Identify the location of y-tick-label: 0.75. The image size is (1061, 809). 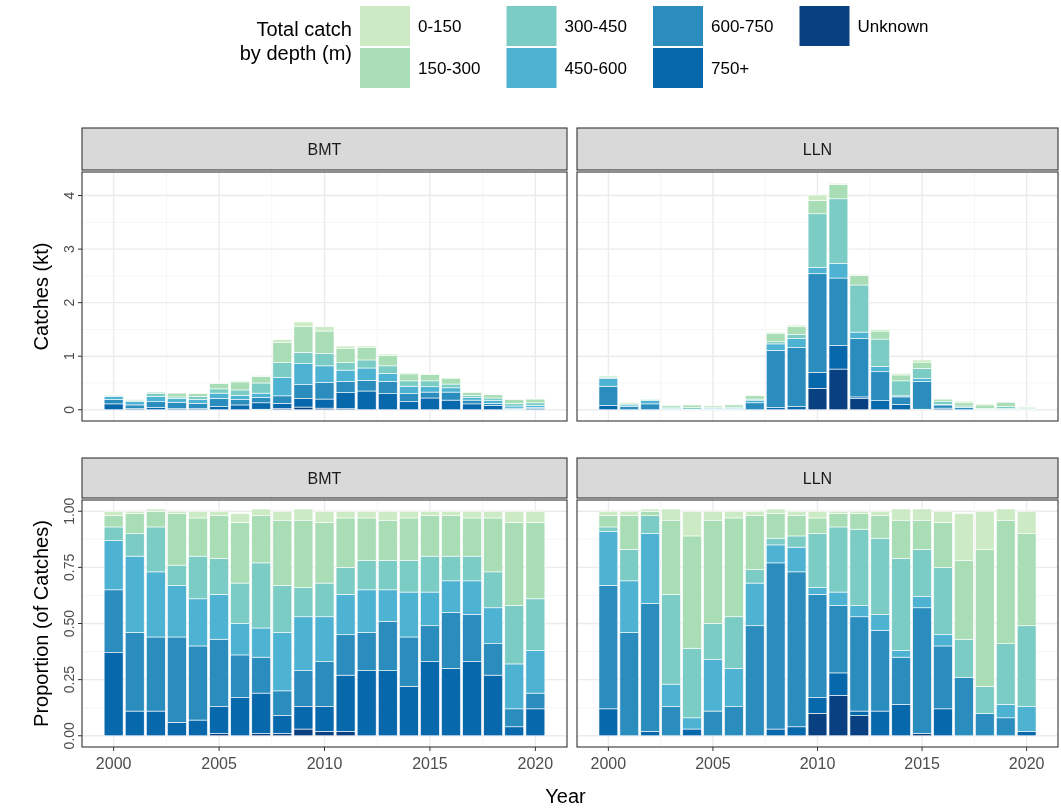
(69, 567).